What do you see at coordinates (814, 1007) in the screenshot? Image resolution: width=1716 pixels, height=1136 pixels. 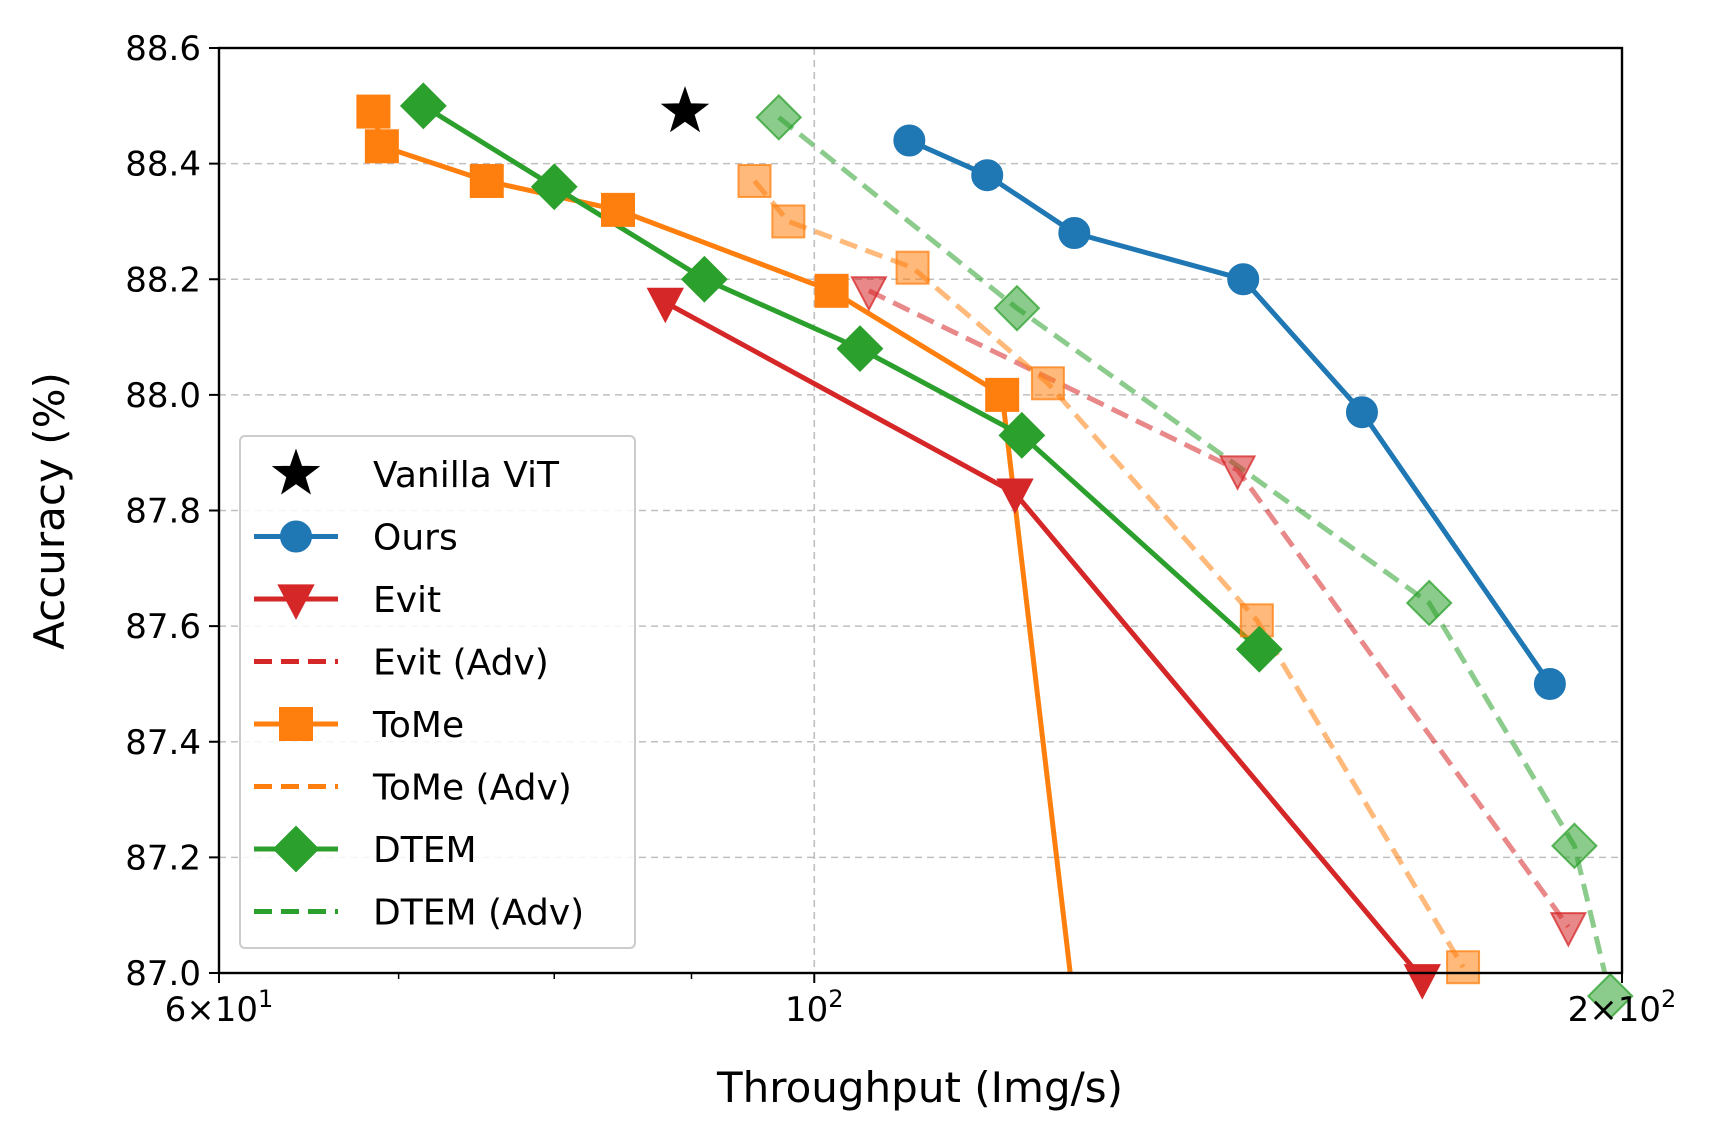 I see `x-tick-label: 102` at bounding box center [814, 1007].